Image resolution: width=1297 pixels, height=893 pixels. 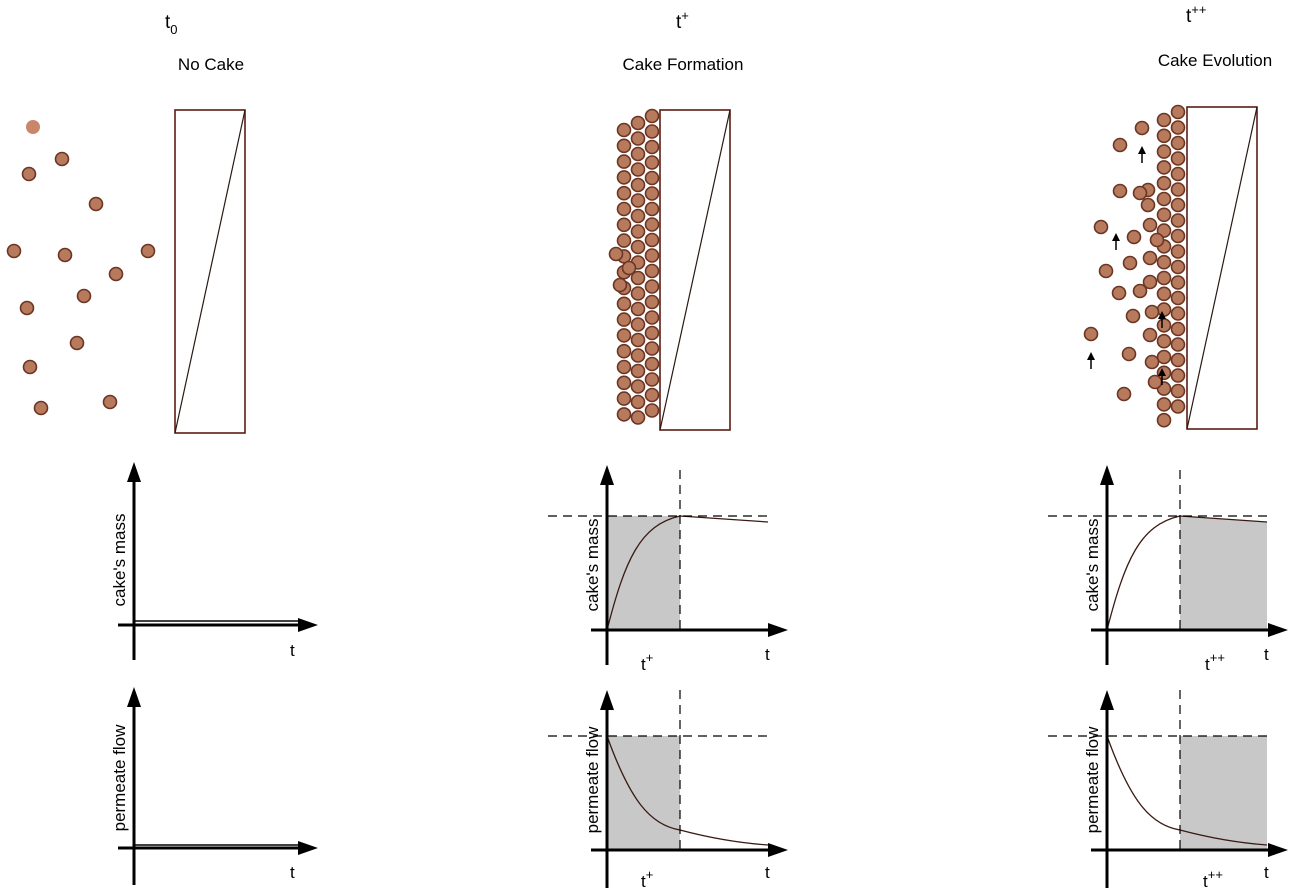 I want to click on shaded-area, so click(x=643, y=573).